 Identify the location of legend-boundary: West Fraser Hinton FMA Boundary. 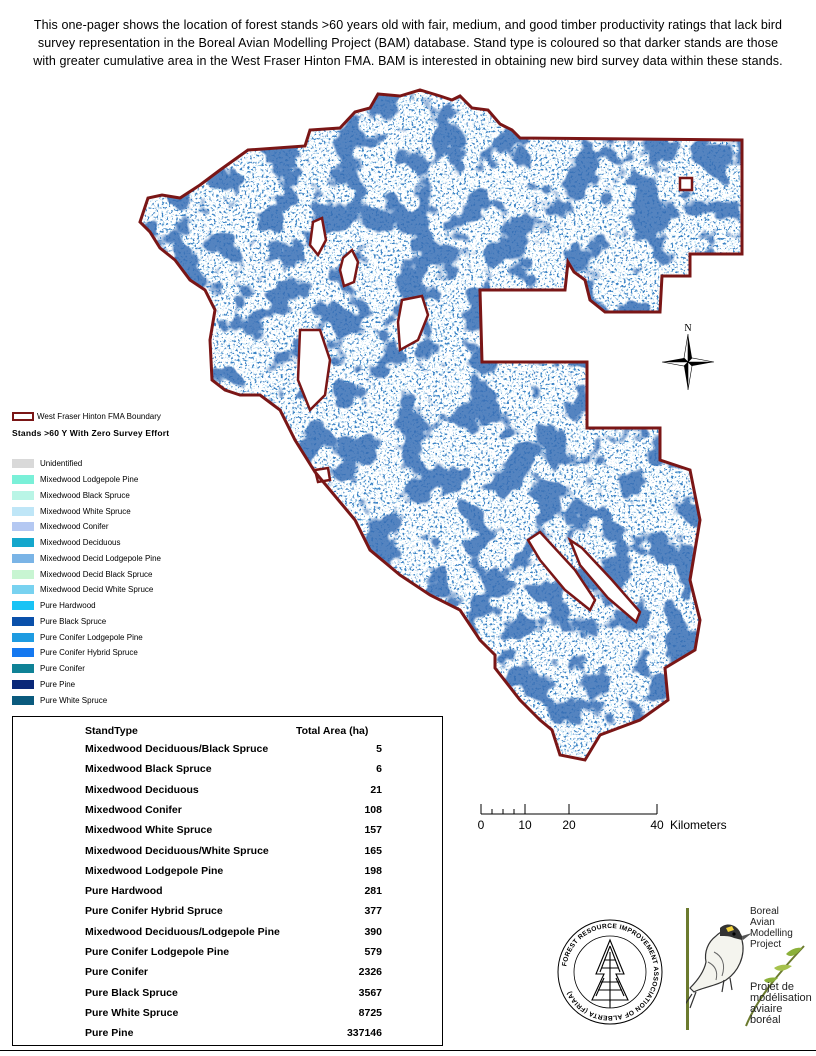
(127, 416).